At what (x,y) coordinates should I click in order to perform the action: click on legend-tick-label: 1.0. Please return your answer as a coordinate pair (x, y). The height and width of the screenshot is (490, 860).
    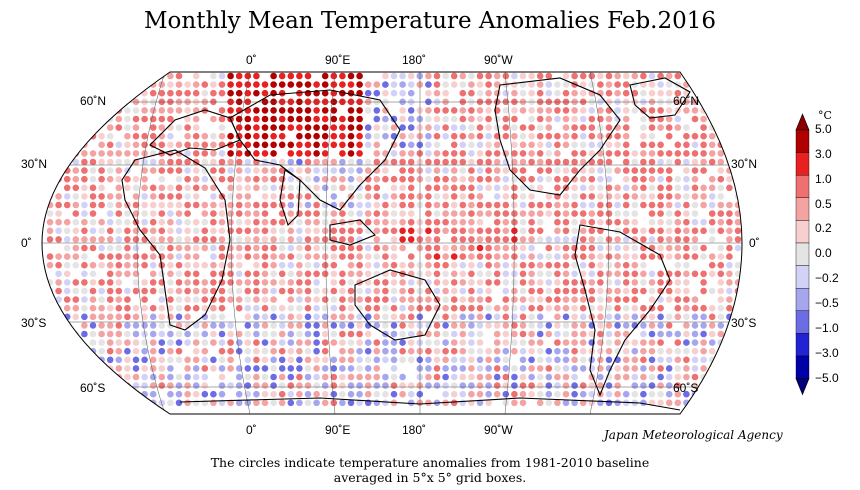
    Looking at the image, I should click on (823, 178).